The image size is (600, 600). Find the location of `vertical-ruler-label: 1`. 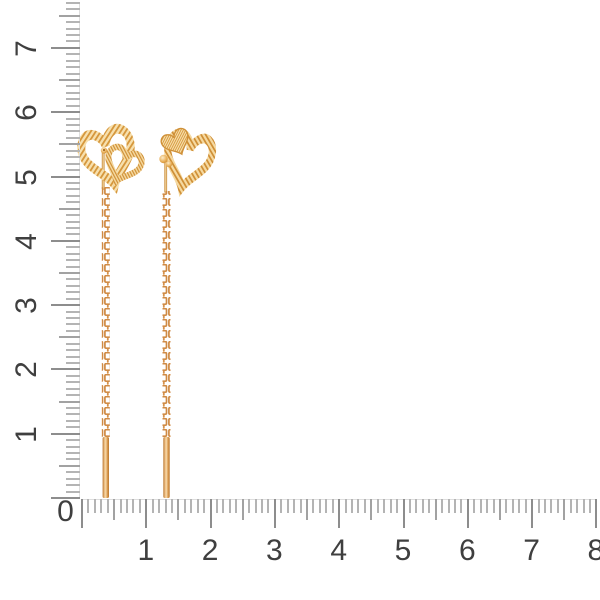

vertical-ruler-label: 1 is located at coordinates (26, 433).